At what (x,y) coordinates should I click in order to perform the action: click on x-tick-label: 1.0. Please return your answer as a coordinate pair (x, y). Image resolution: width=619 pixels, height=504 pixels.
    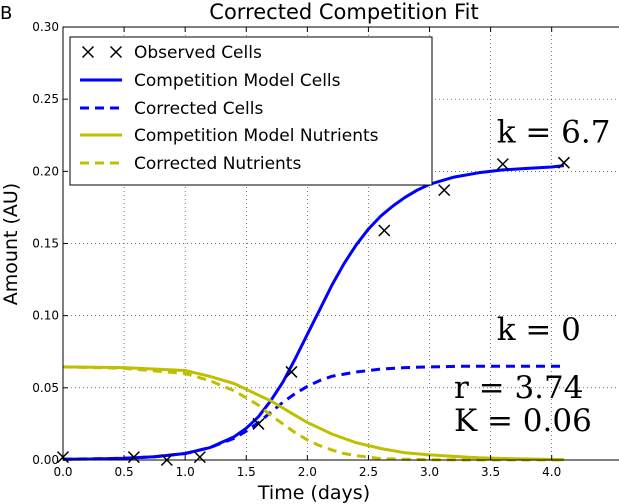
    Looking at the image, I should click on (185, 472).